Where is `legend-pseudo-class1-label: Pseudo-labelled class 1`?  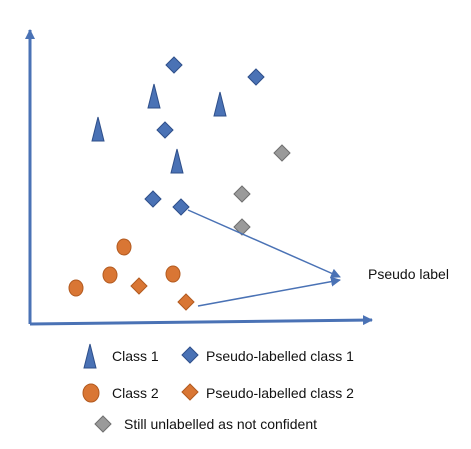
legend-pseudo-class1-label: Pseudo-labelled class 1 is located at coordinates (280, 356).